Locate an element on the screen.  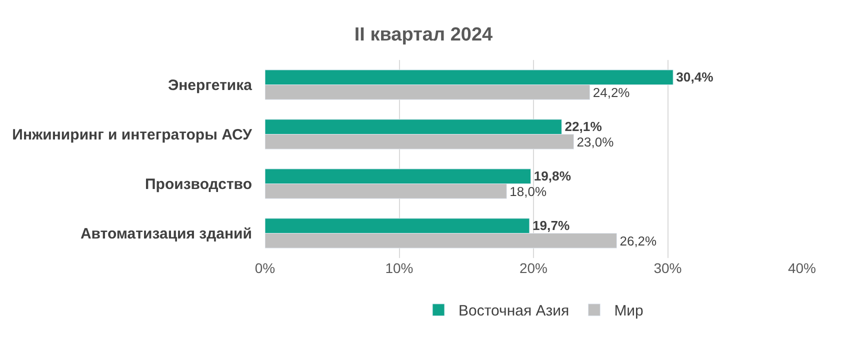
data-label: 30,4% is located at coordinates (695, 76).